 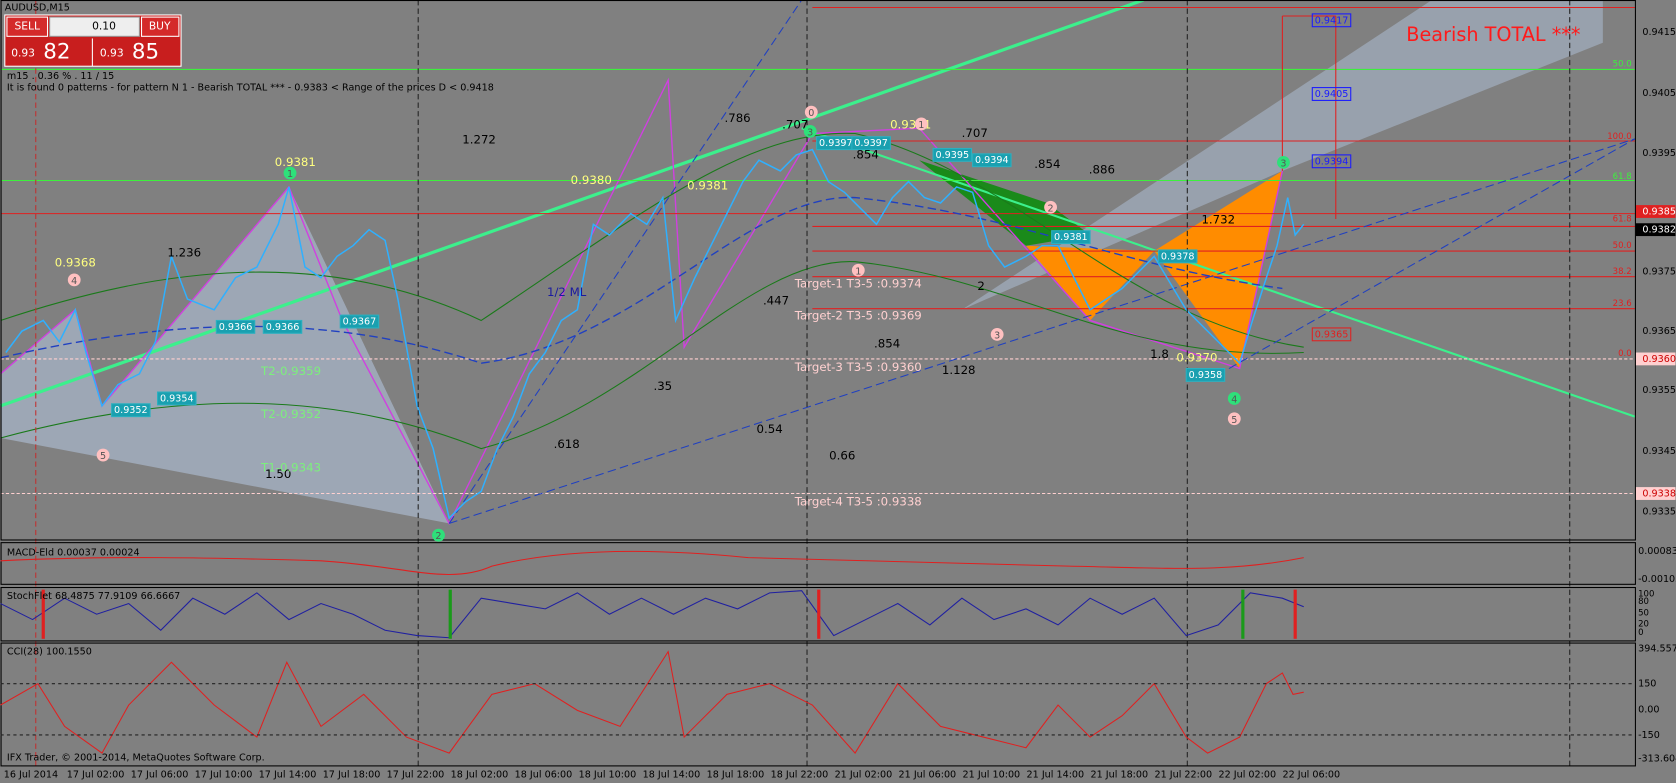 What do you see at coordinates (1311, 774) in the screenshot?
I see `time-axis-label: 22 Jul 06:00` at bounding box center [1311, 774].